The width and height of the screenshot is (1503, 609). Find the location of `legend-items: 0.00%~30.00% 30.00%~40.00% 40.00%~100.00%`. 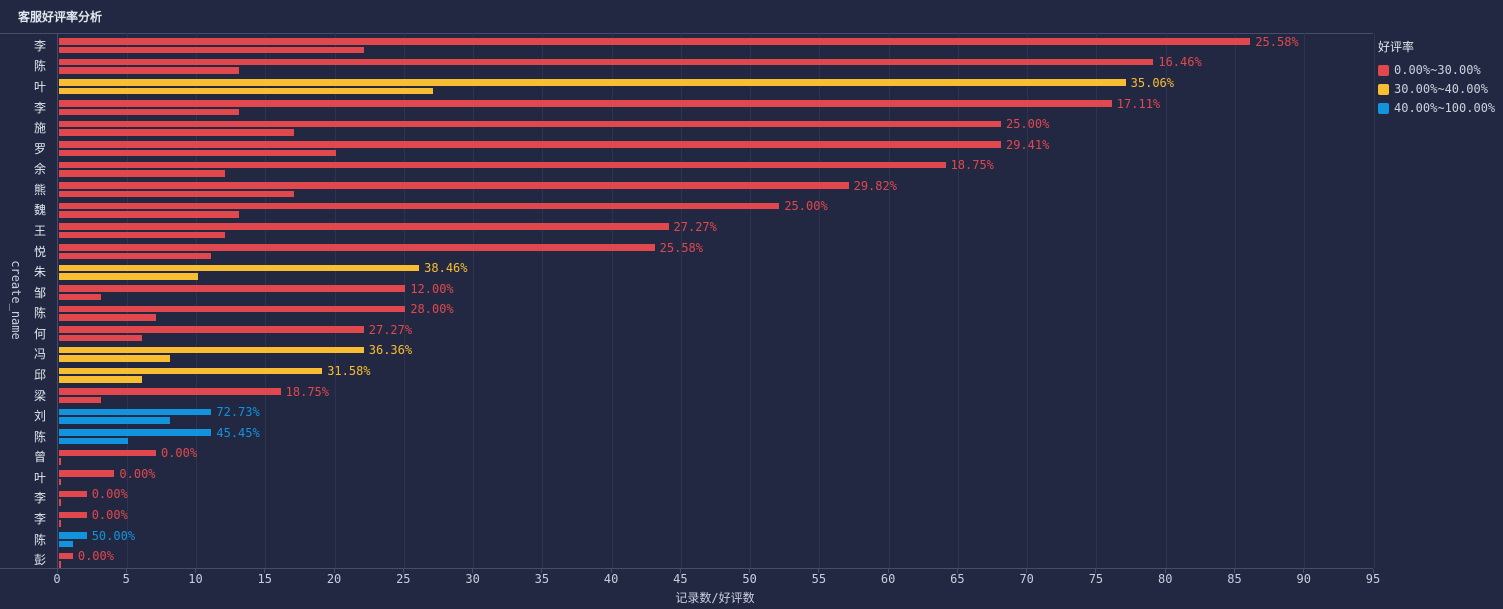

legend-items: 0.00%~30.00% 30.00%~40.00% 40.00%~100.00% is located at coordinates (1436, 89).